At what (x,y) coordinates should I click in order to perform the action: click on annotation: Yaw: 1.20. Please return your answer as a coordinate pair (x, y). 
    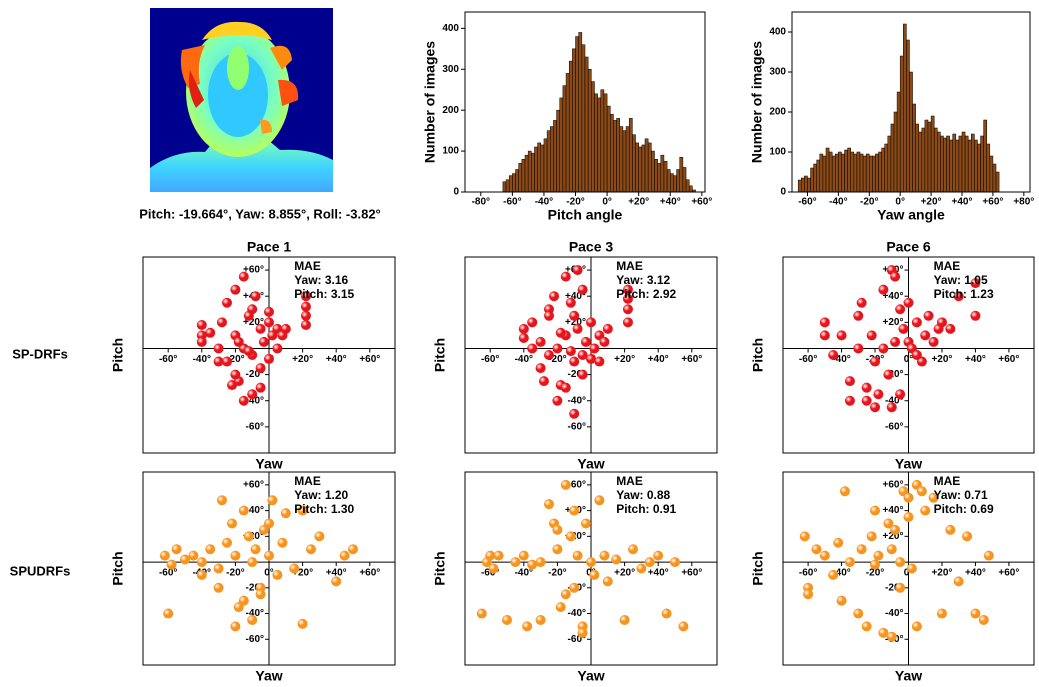
    Looking at the image, I should click on (321, 495).